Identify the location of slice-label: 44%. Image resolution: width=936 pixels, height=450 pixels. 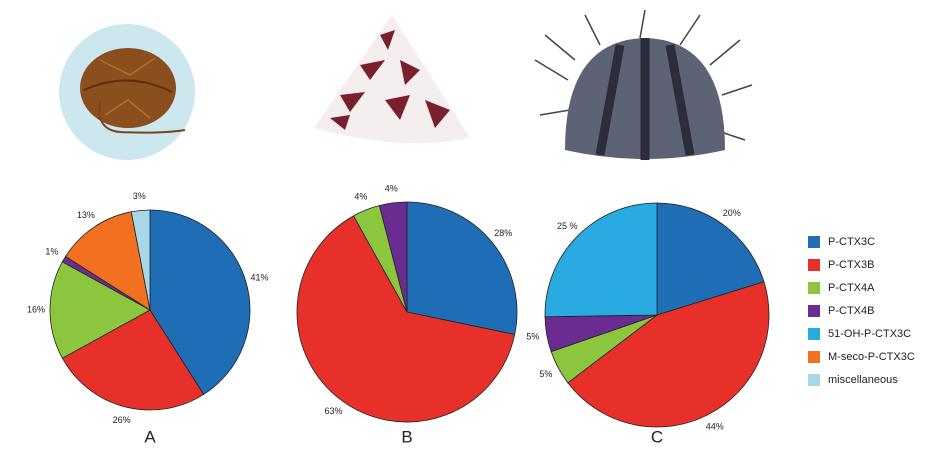
(715, 426).